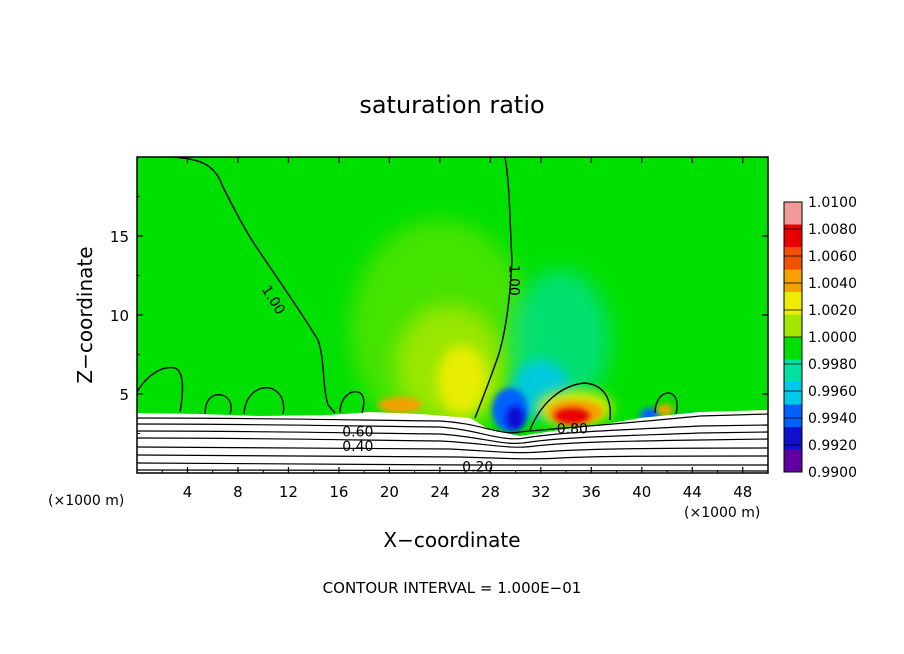 The height and width of the screenshot is (654, 904). What do you see at coordinates (338, 492) in the screenshot?
I see `x-tick-label: 16` at bounding box center [338, 492].